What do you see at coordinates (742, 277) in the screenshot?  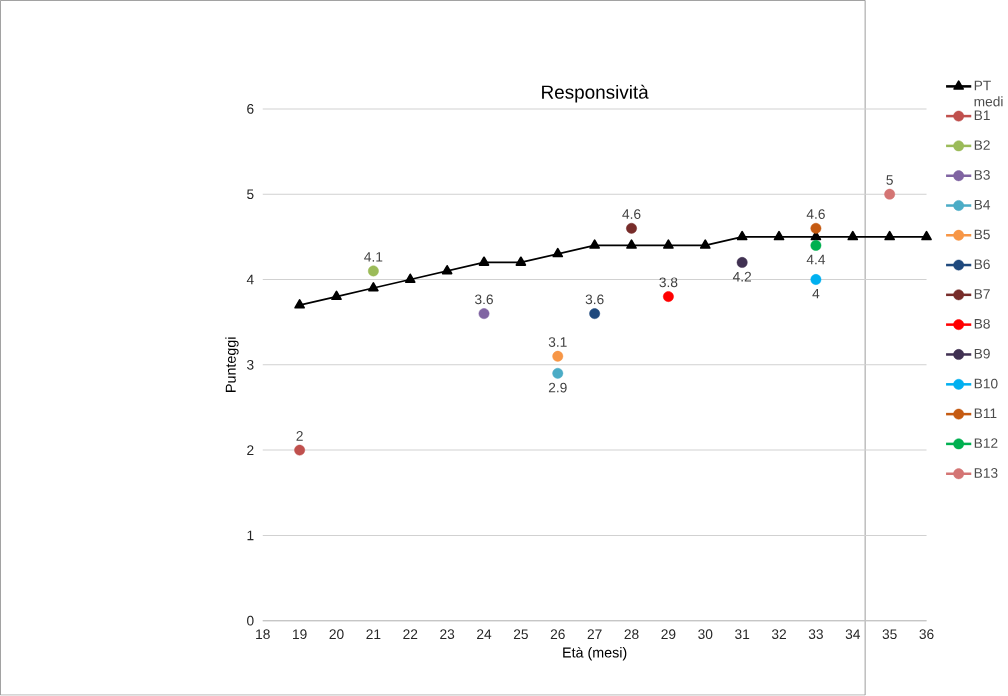 I see `data-label: 4.2` at bounding box center [742, 277].